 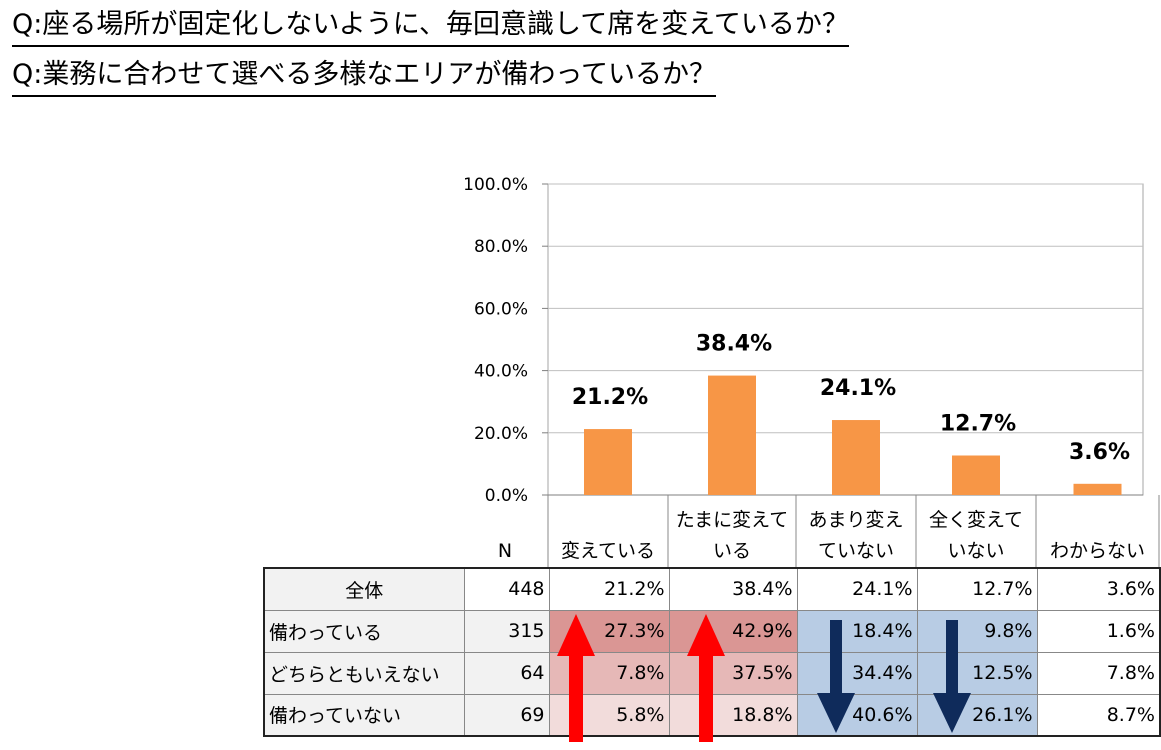 What do you see at coordinates (977, 673) in the screenshot?
I see `table-cell: 12.5%` at bounding box center [977, 673].